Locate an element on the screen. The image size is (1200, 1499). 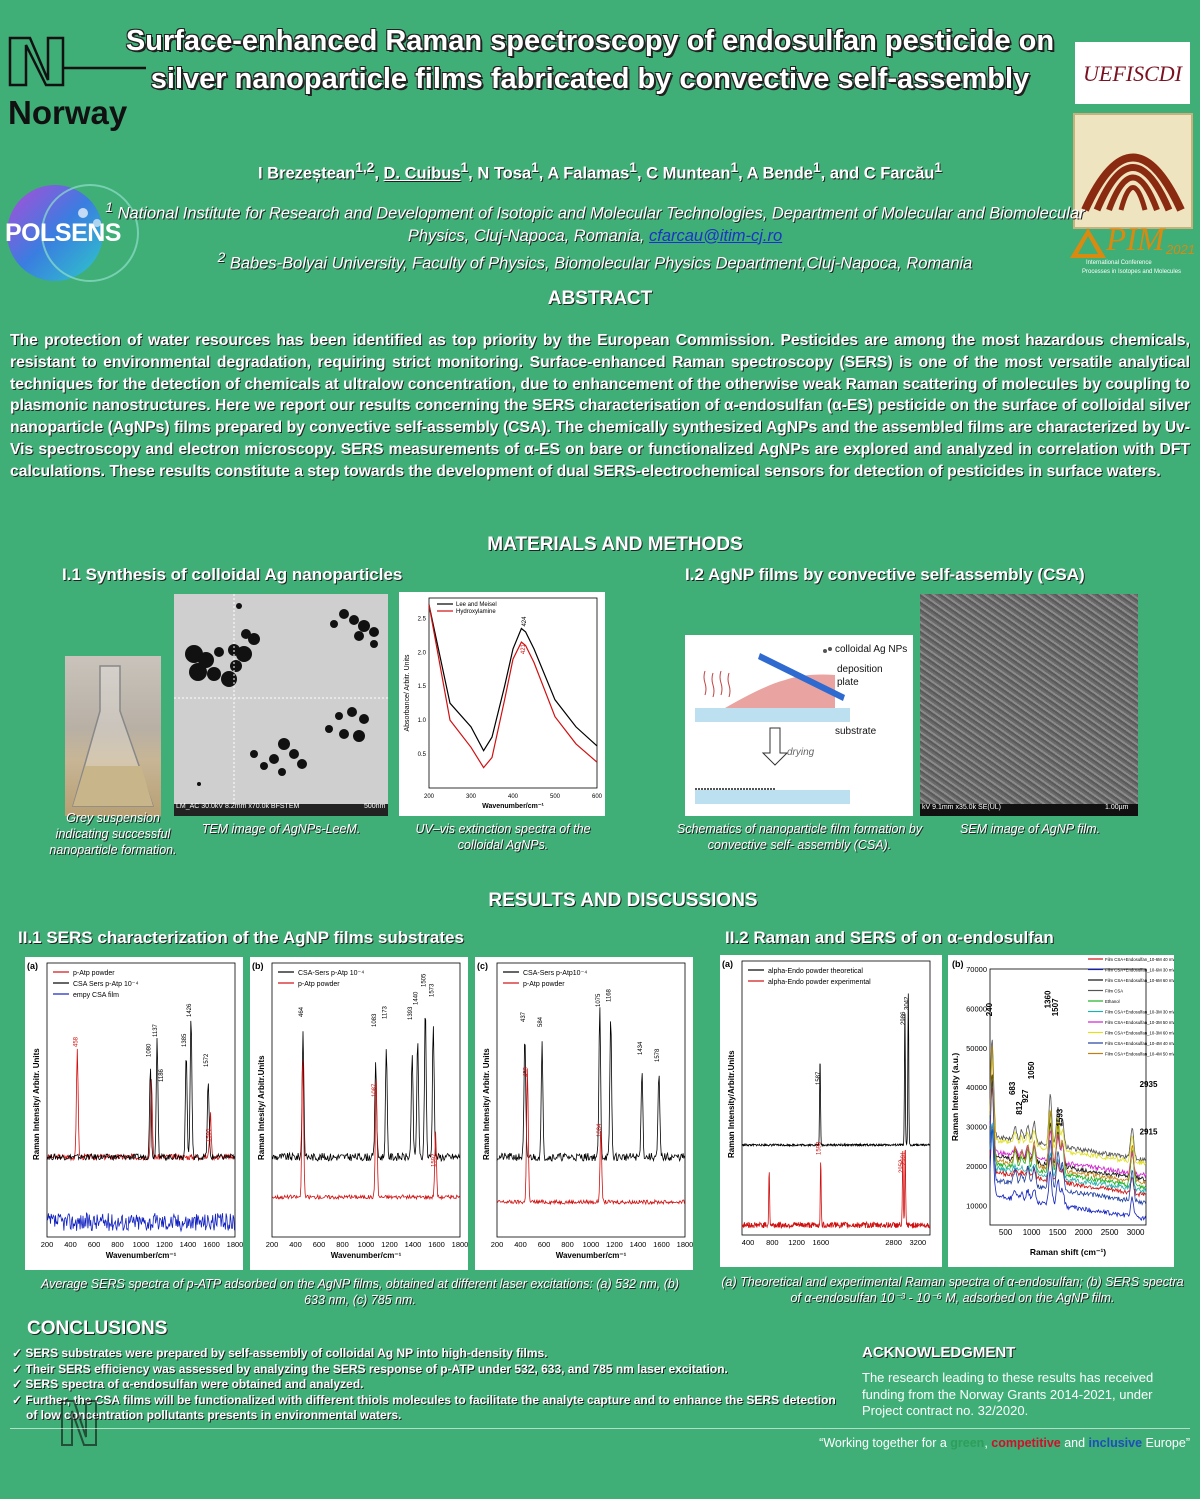
peak-label: 2915 is located at coordinates (1149, 1131).